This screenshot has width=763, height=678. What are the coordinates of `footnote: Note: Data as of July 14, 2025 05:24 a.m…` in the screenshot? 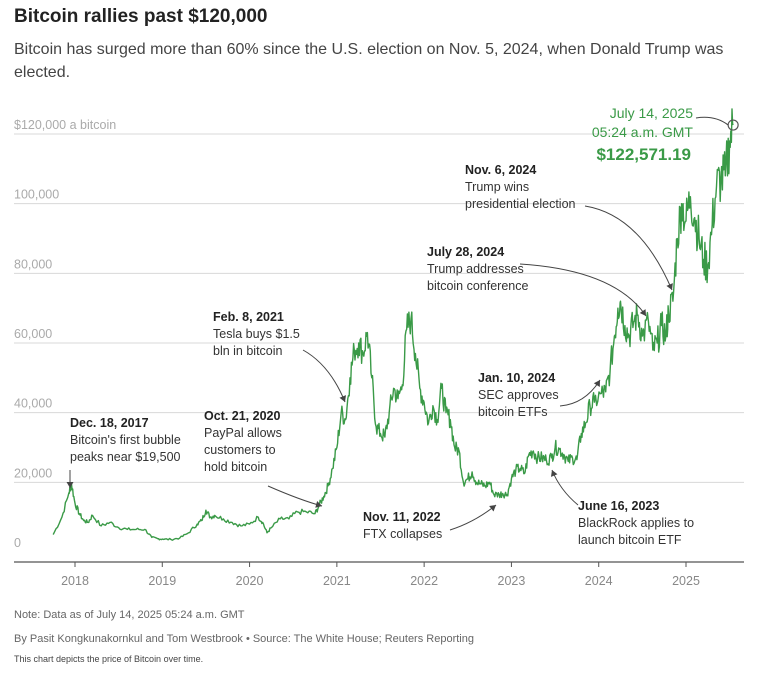 It's located at (129, 615).